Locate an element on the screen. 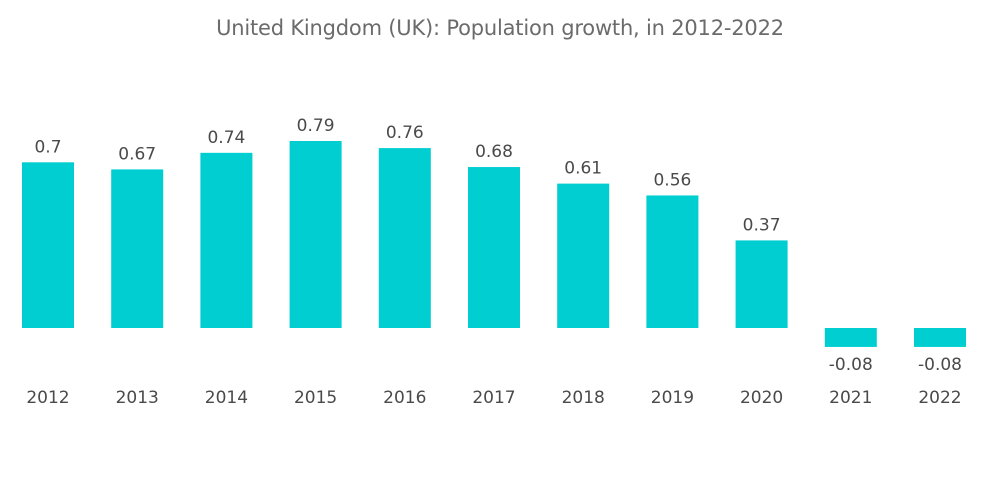 The width and height of the screenshot is (1000, 504). x-tick-label-2018: 2018 is located at coordinates (583, 398).